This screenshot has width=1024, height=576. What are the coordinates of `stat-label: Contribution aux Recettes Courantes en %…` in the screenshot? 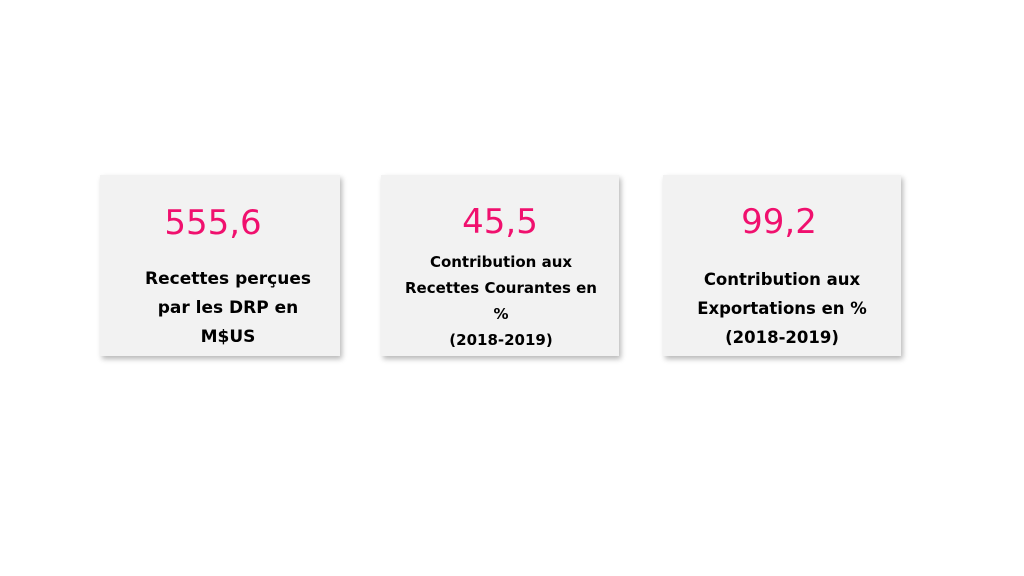 It's located at (501, 301).